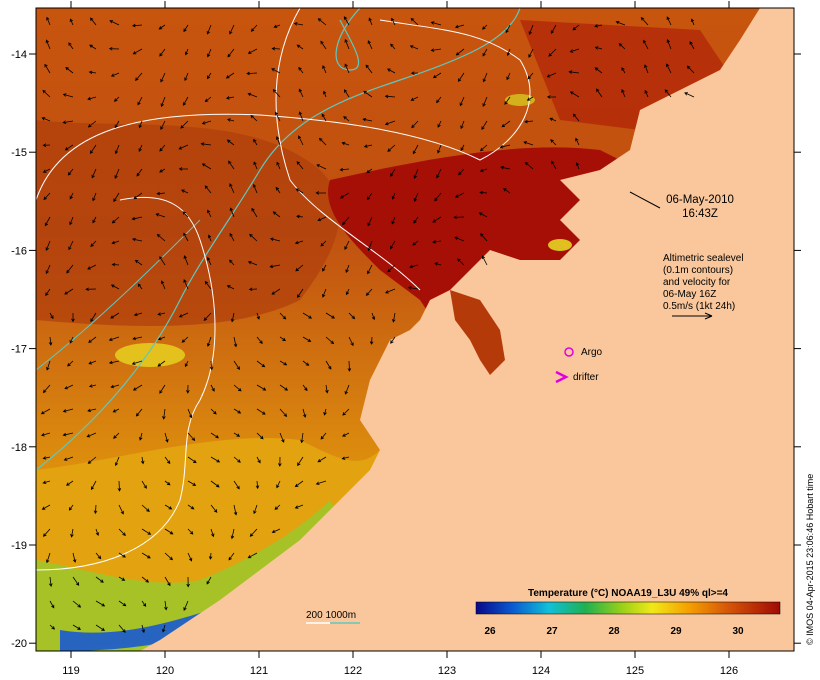 The height and width of the screenshot is (680, 820). Describe the element at coordinates (541, 671) in the screenshot. I see `x-tick-label: 124` at that location.